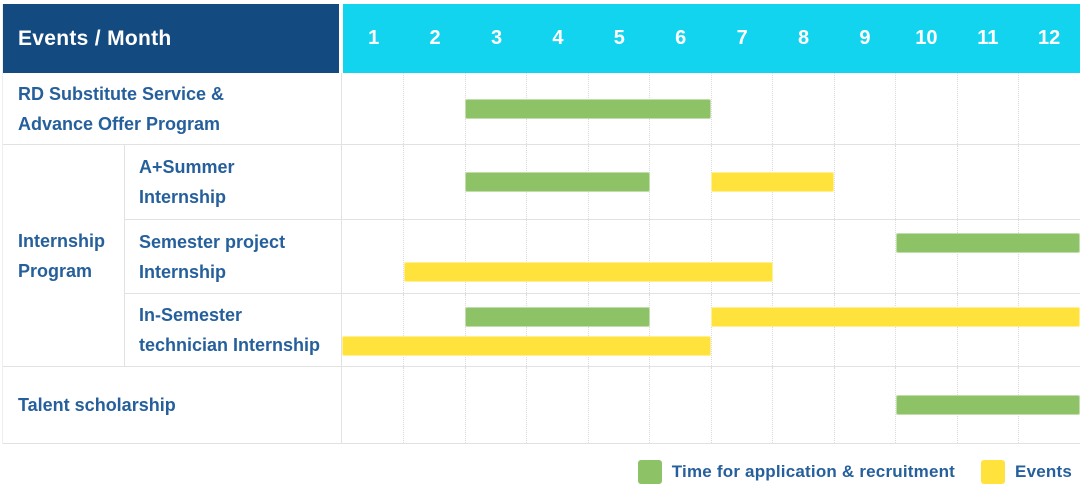  Describe the element at coordinates (711, 38) in the screenshot. I see `month-header-strip: 1 2 3 4 5 6 7 8 9 10 11 12` at that location.